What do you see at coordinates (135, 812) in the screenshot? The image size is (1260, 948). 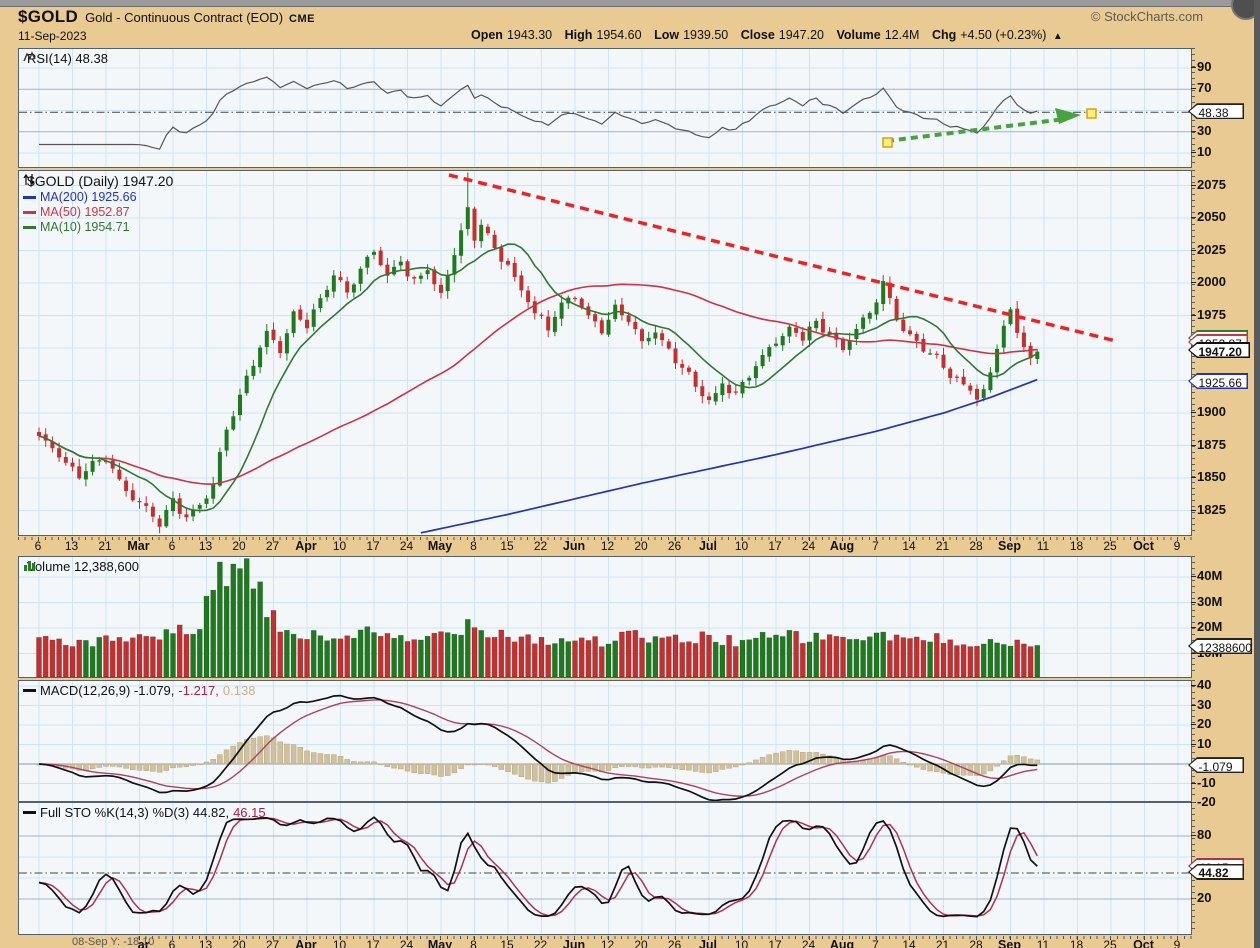 I see `sto-legend-main: Full STO %K(14,3) %D(3) 44.82,` at bounding box center [135, 812].